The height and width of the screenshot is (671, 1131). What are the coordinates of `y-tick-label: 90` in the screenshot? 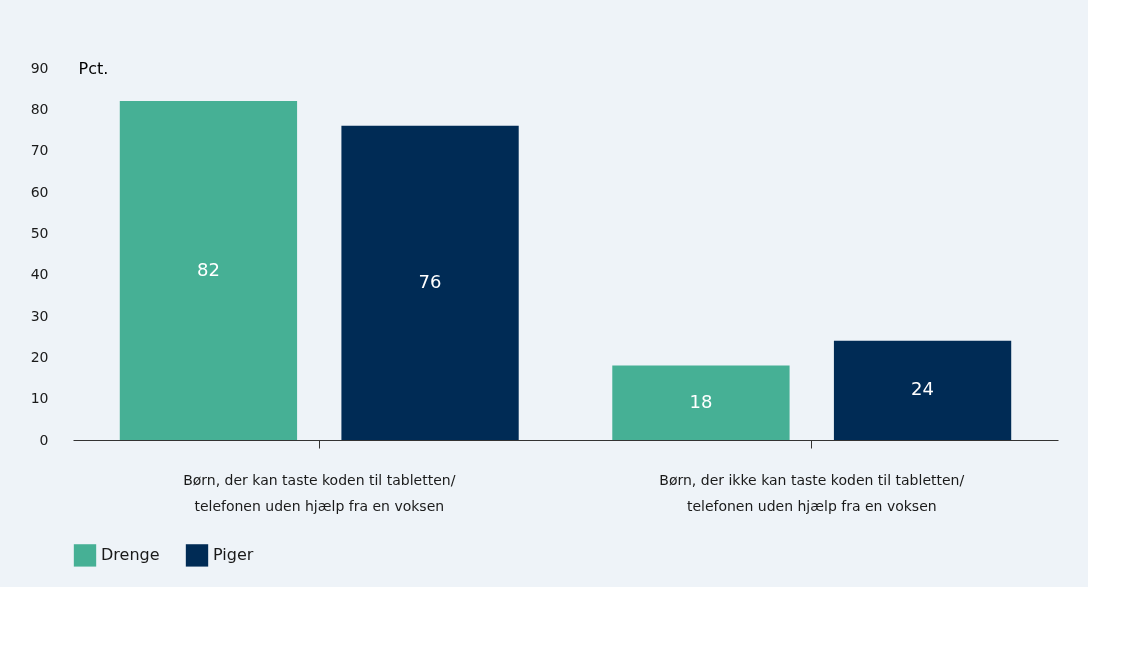 It's located at (39, 67).